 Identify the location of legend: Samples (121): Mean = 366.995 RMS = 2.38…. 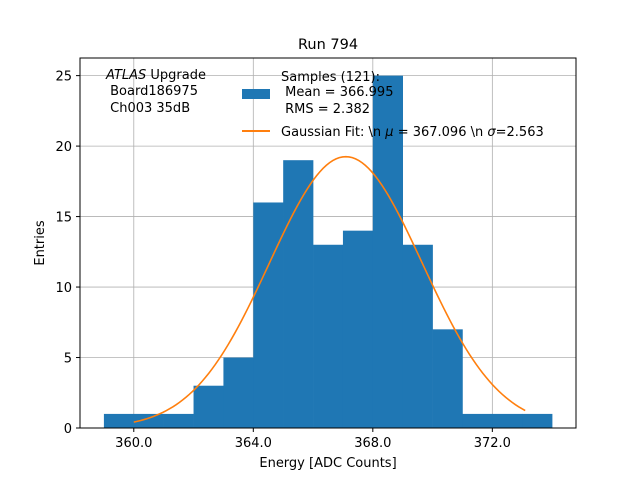
(393, 105).